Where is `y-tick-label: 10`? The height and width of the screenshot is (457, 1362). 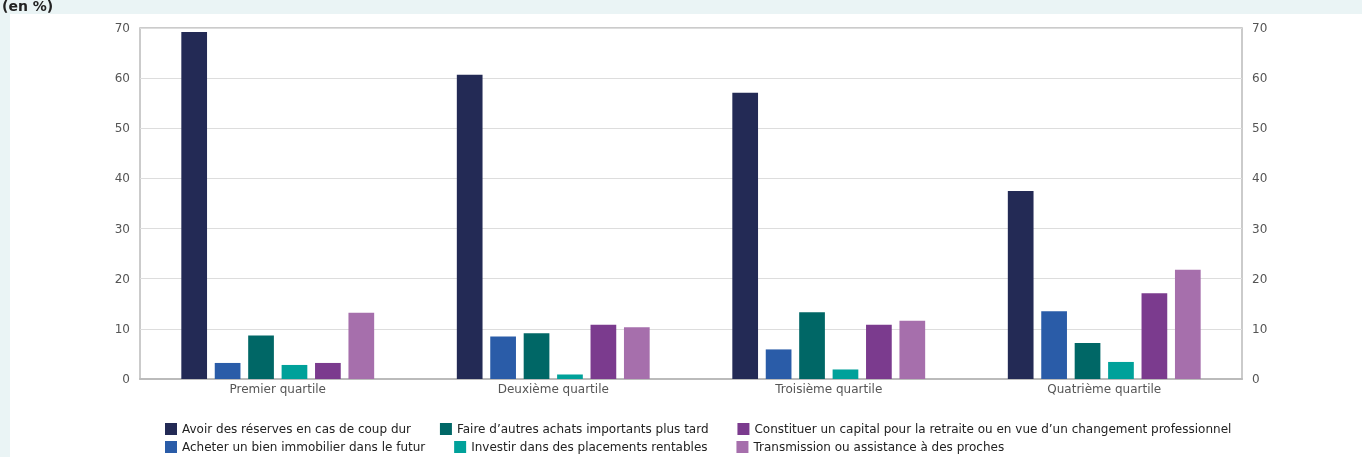 y-tick-label: 10 is located at coordinates (122, 328).